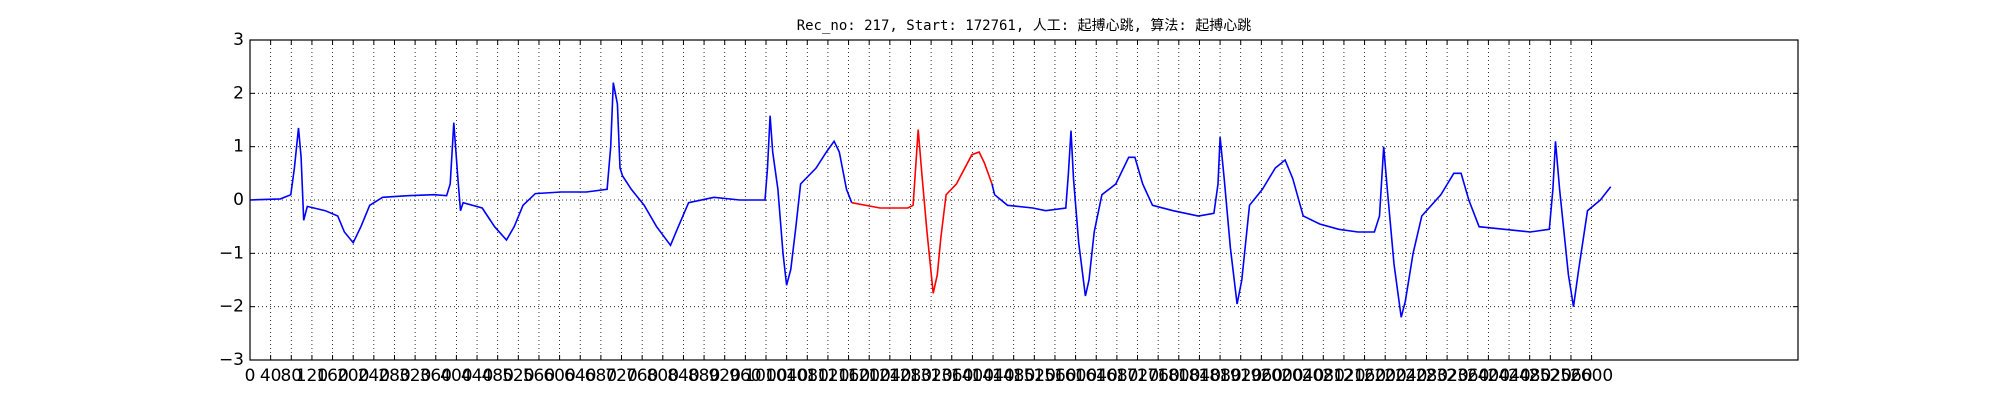 The height and width of the screenshot is (404, 2000). What do you see at coordinates (1199, 376) in the screenshot?
I see `x-tick-label: 1840` at bounding box center [1199, 376].